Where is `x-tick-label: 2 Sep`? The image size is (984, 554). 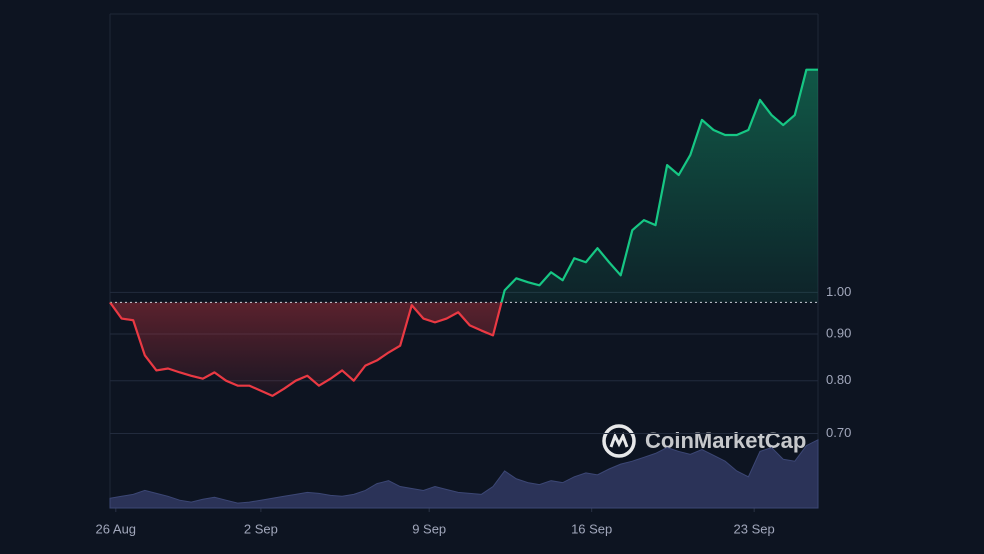 x-tick-label: 2 Sep is located at coordinates (261, 528).